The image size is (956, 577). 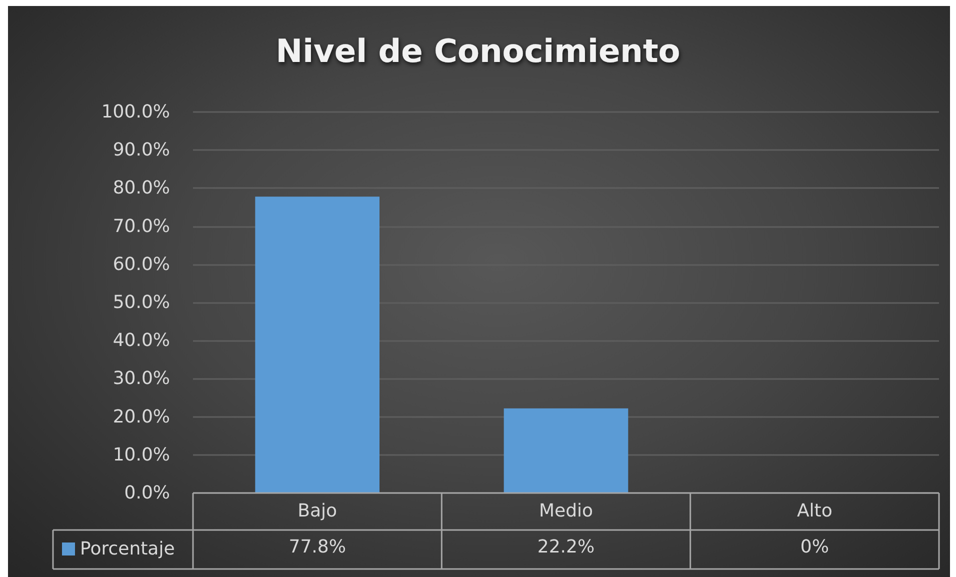 I want to click on y-tick-label: 80.0%, so click(x=141, y=188).